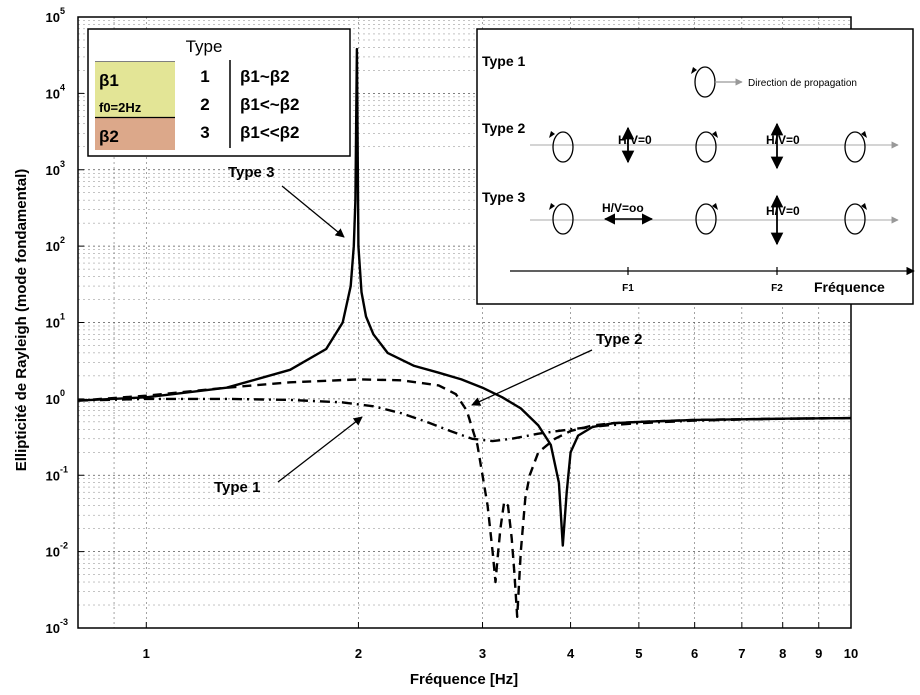 This screenshot has width=920, height=695. I want to click on x-tick-label: 9, so click(818, 653).